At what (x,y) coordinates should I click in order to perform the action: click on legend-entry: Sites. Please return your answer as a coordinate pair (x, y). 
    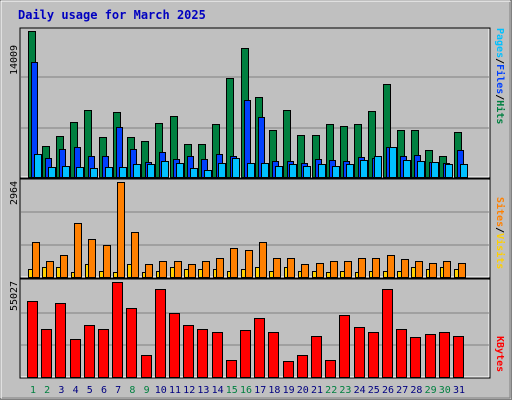
    Looking at the image, I should click on (500, 212).